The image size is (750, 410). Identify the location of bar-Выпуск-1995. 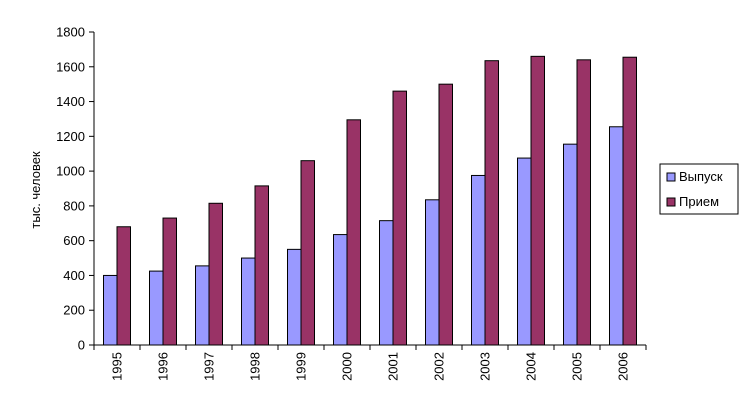
(110, 310).